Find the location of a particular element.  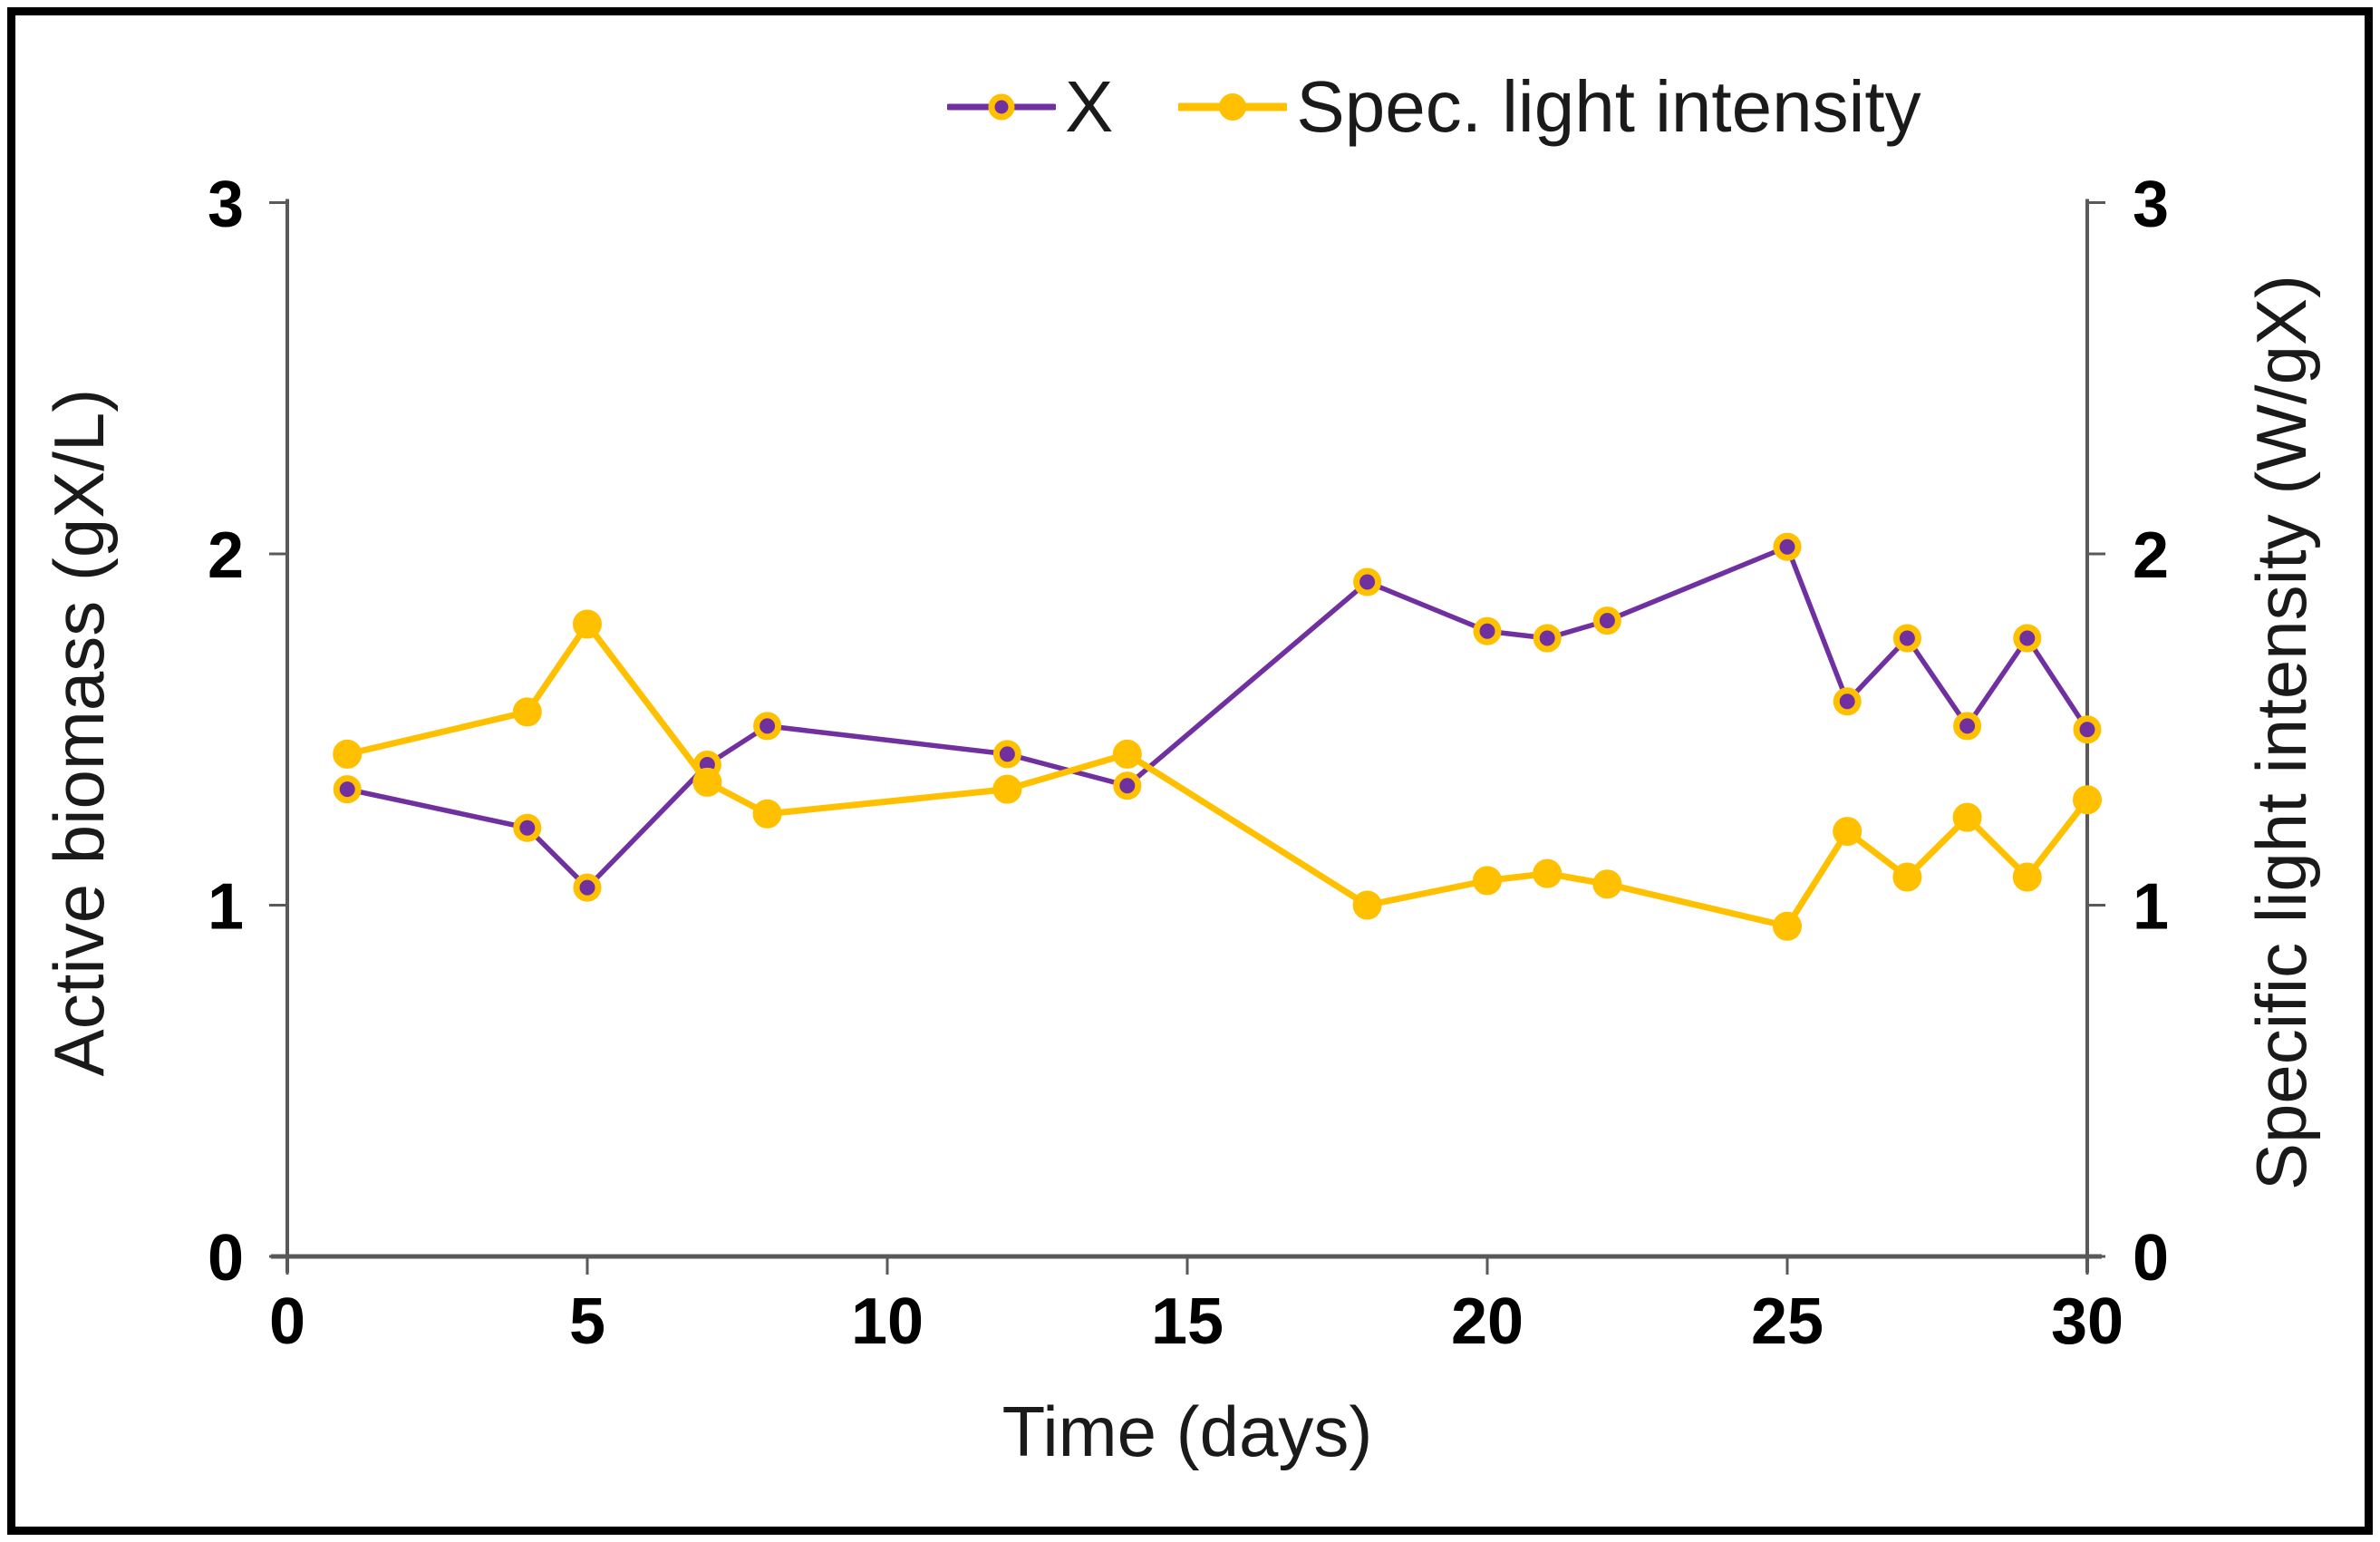

x-tick-label: 25 is located at coordinates (1787, 1321).